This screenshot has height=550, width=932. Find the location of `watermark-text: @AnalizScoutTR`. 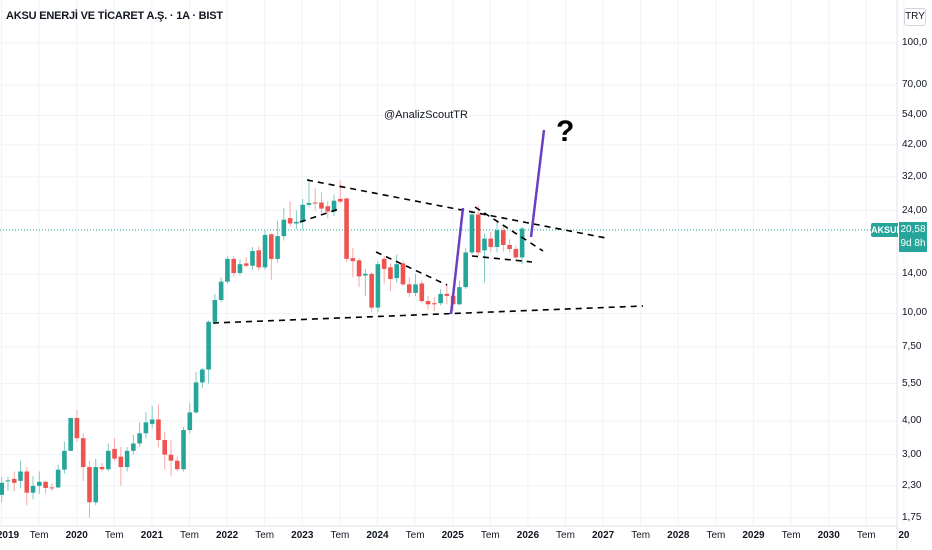

watermark-text: @AnalizScoutTR is located at coordinates (426, 115).